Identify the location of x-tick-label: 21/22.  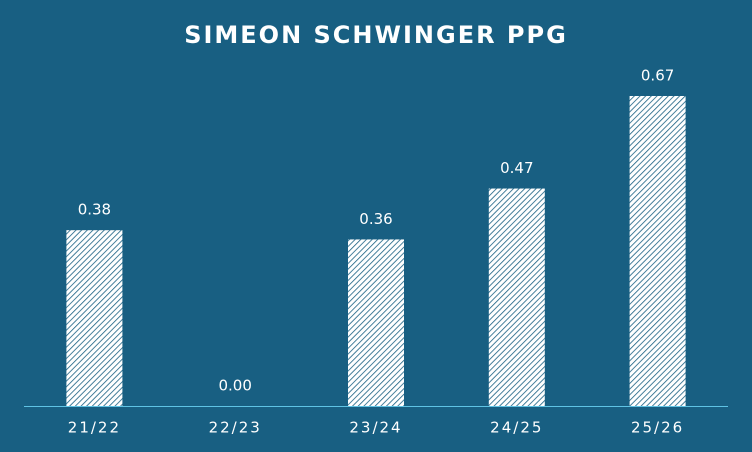
(94, 428).